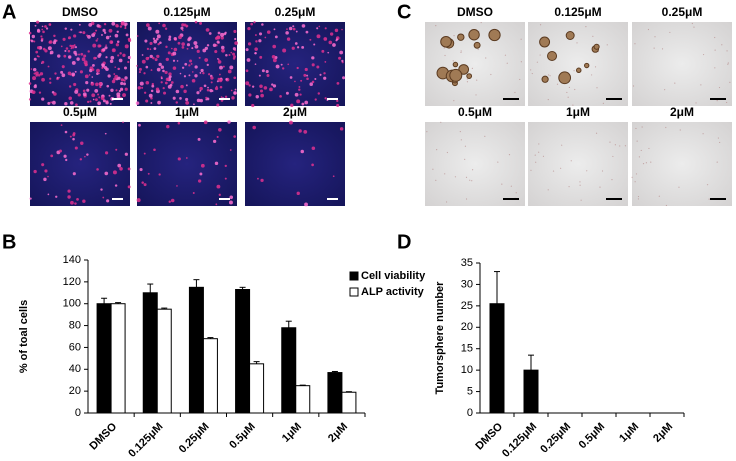  What do you see at coordinates (80, 164) in the screenshot?
I see `image-background` at bounding box center [80, 164].